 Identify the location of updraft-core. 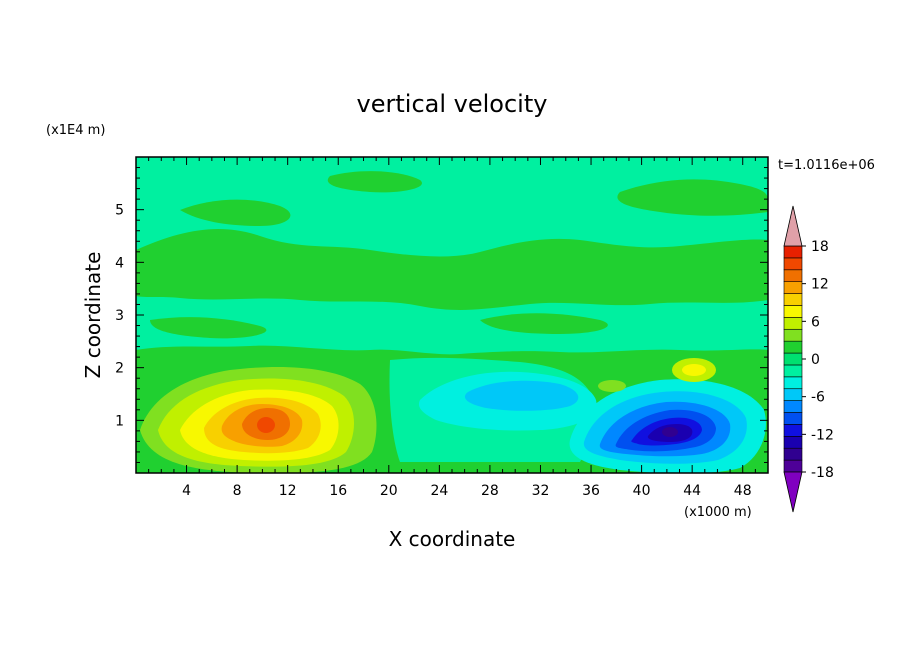
(266, 425).